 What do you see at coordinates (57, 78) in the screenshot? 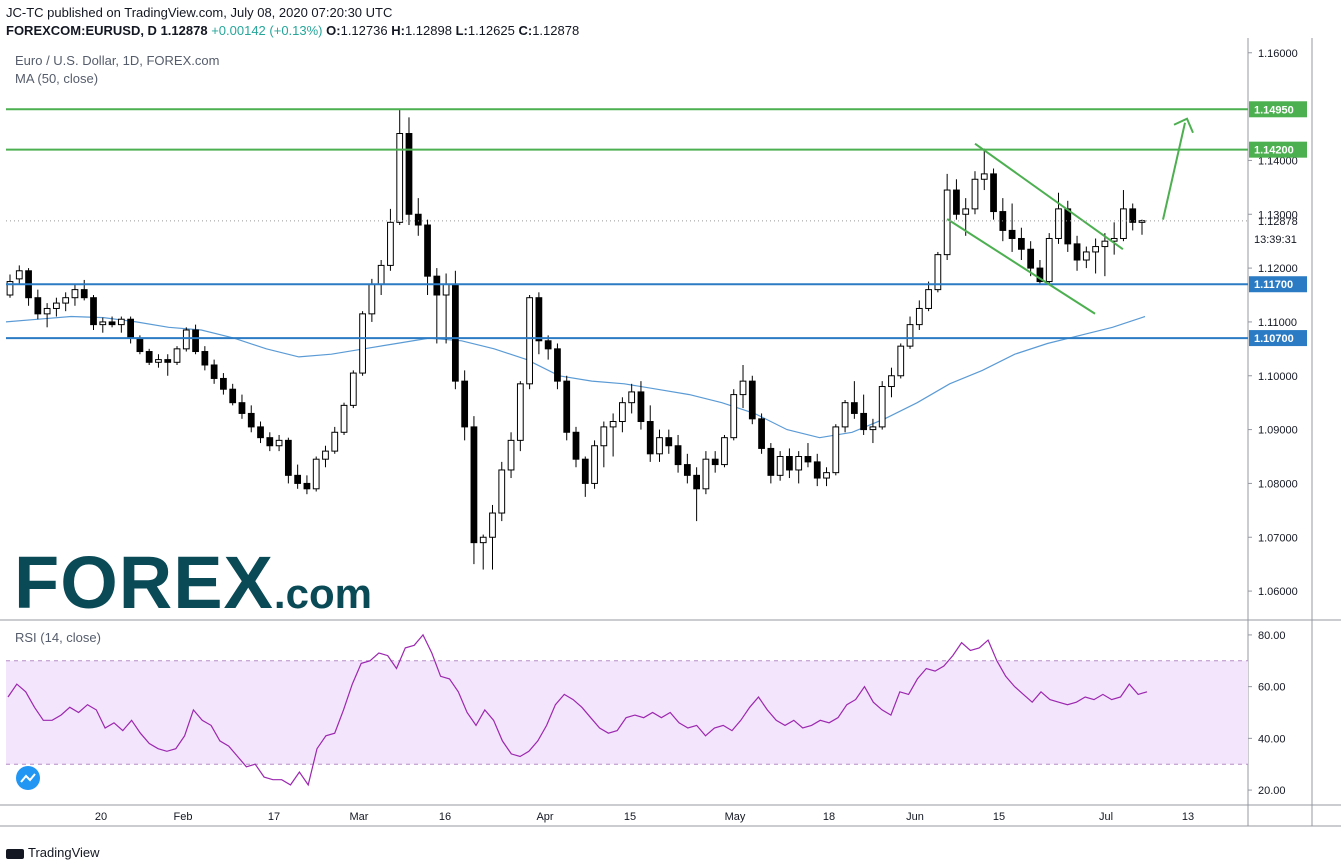
I see `ma-legend: MA (50, close)` at bounding box center [57, 78].